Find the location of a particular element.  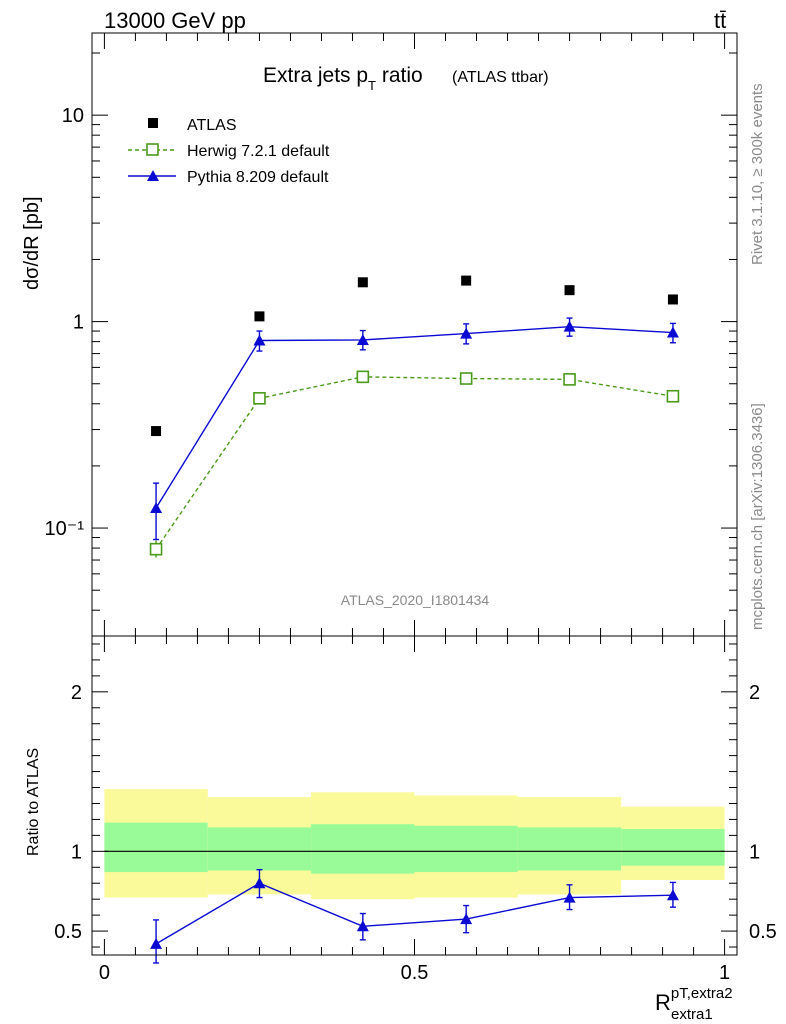

ratio-xlabel-sup: pT,extra2 is located at coordinates (702, 993).